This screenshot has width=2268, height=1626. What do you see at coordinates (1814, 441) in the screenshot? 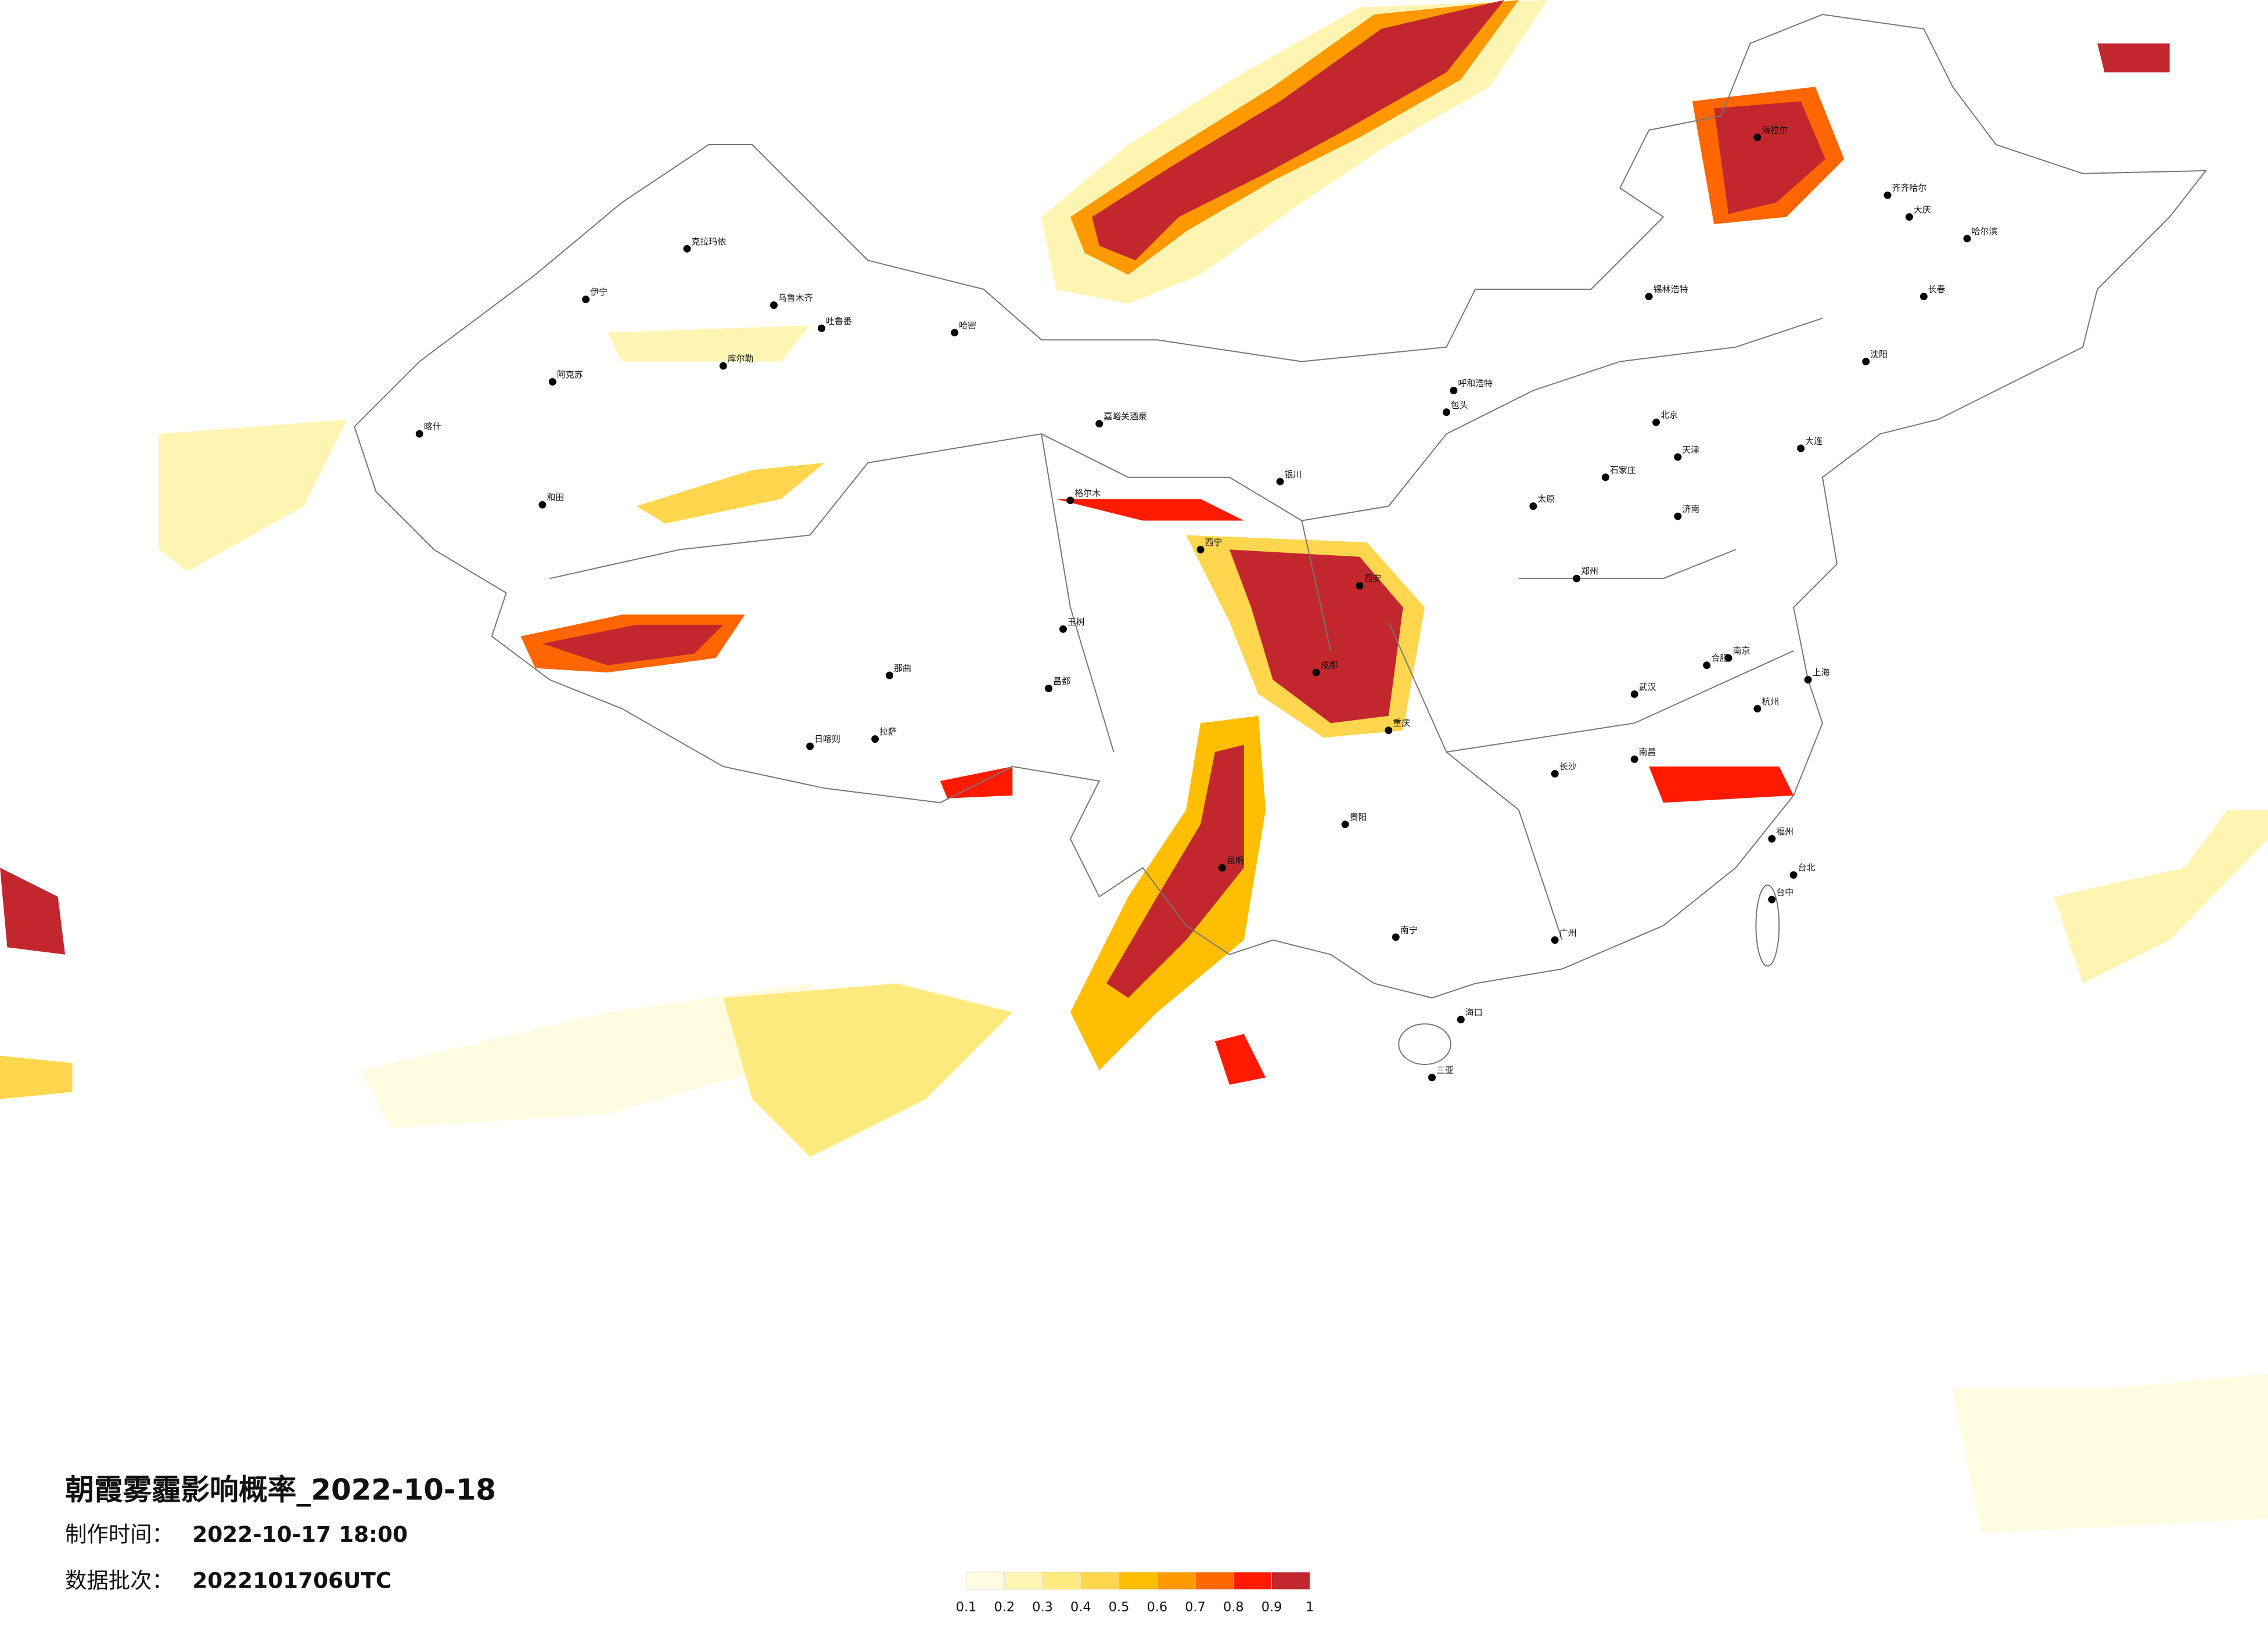
I see `city-label: 大连` at bounding box center [1814, 441].